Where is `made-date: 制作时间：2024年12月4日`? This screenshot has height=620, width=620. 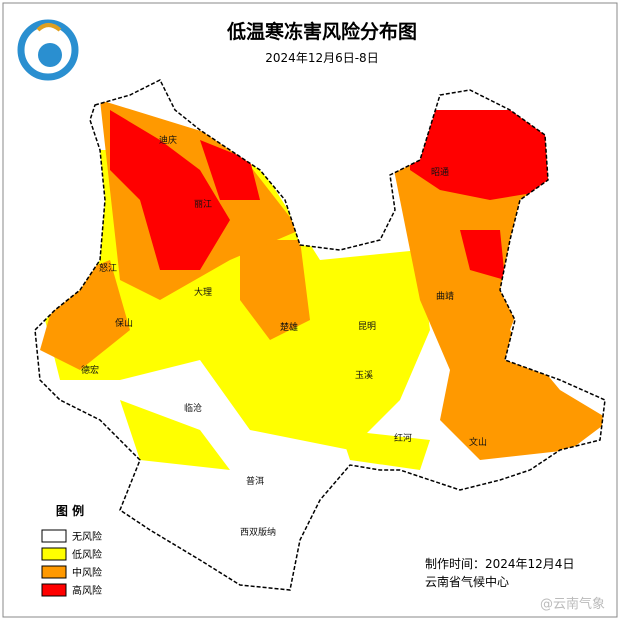
made-date: 制作时间：2024年12月4日 is located at coordinates (499, 564).